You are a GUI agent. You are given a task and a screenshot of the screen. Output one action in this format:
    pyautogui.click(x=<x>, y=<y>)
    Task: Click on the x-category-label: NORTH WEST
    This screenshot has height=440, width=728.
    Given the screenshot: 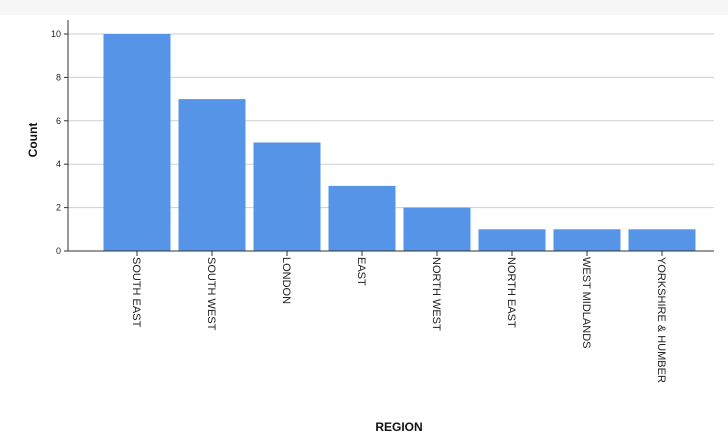 What is the action you would take?
    pyautogui.click(x=436, y=294)
    